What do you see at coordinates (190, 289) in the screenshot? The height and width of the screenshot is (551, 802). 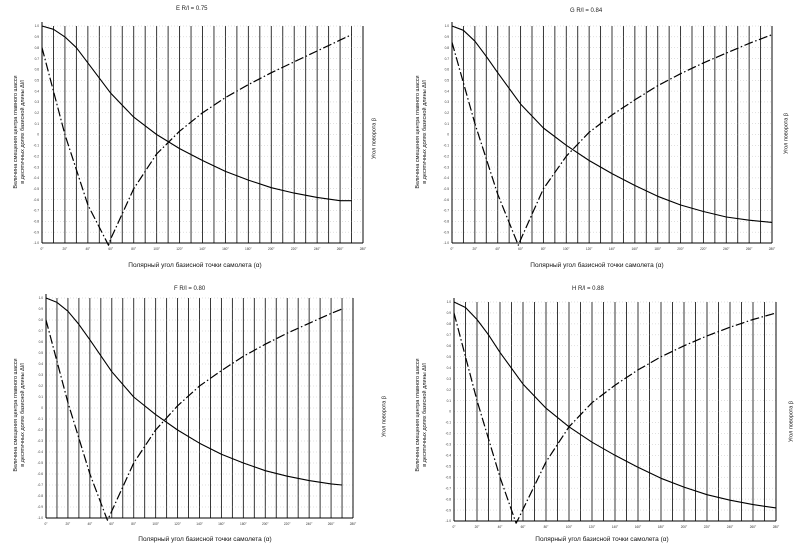 I see `chart-title: F R/l = 0.80` at bounding box center [190, 289].